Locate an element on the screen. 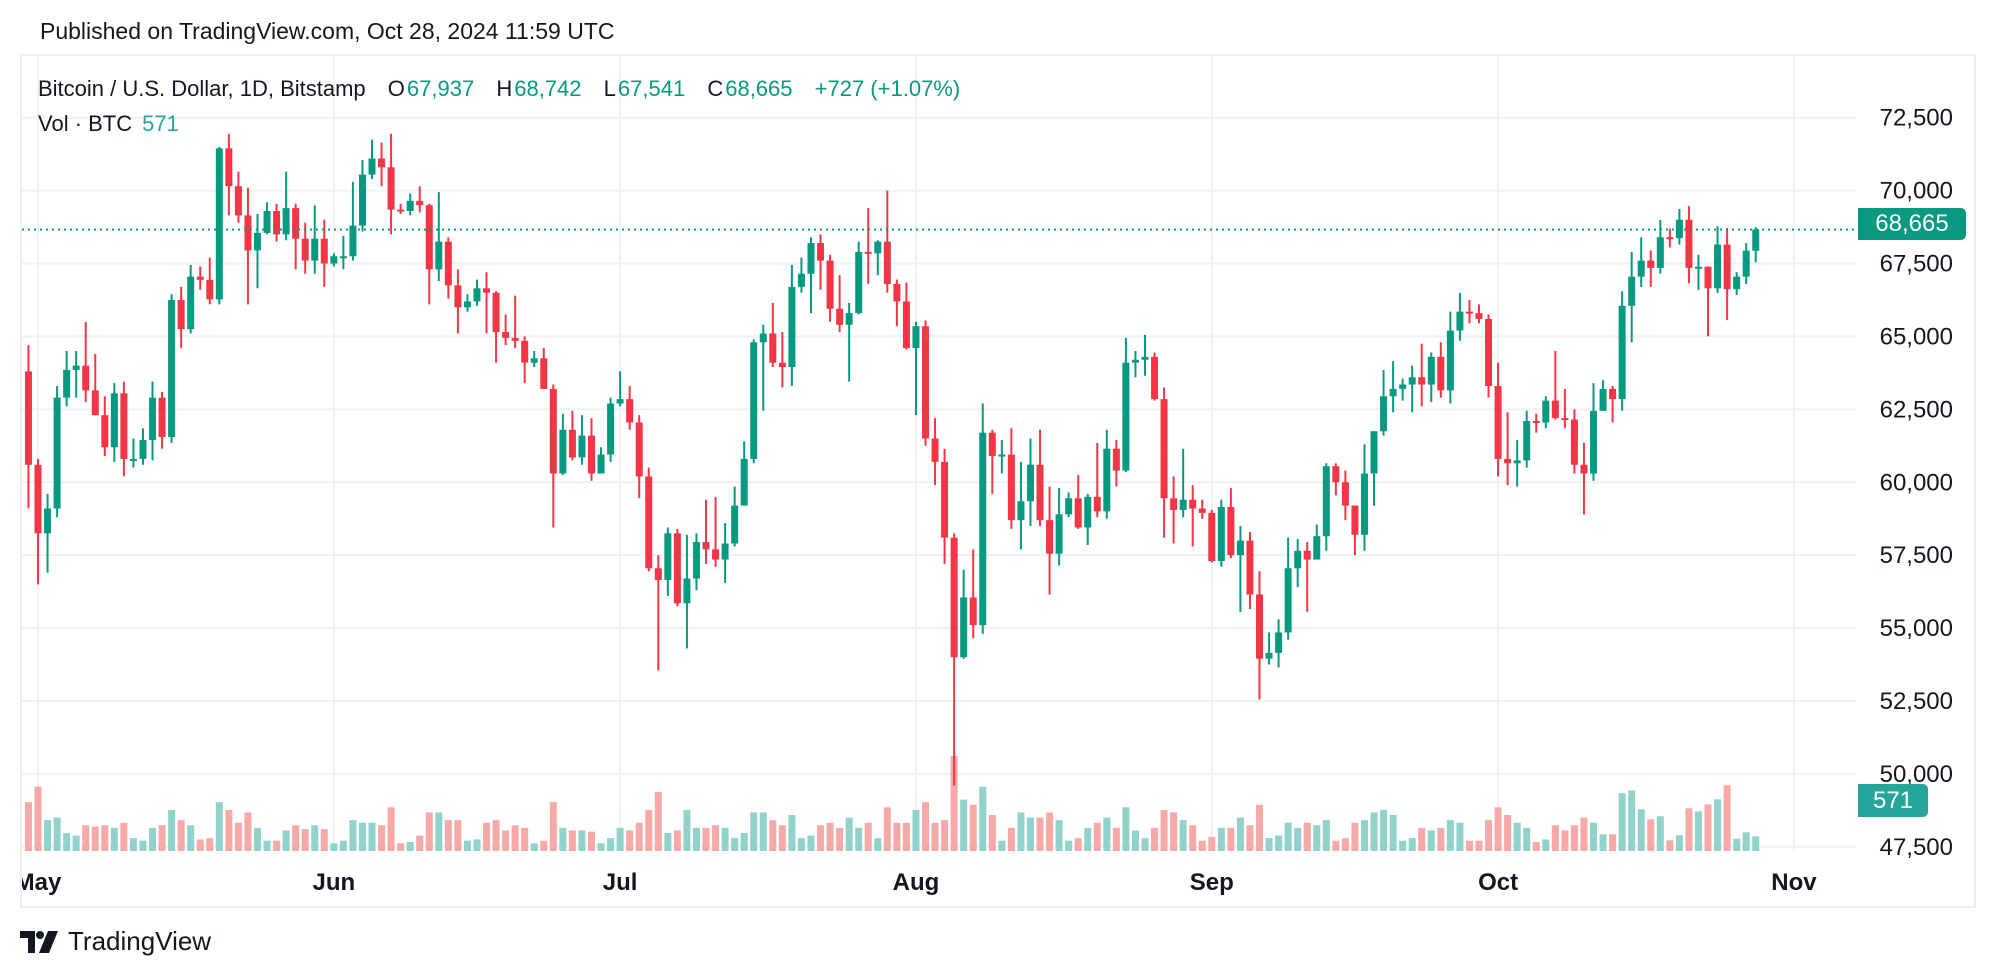 The height and width of the screenshot is (978, 1996). last-volume-tag: 571 is located at coordinates (1893, 800).